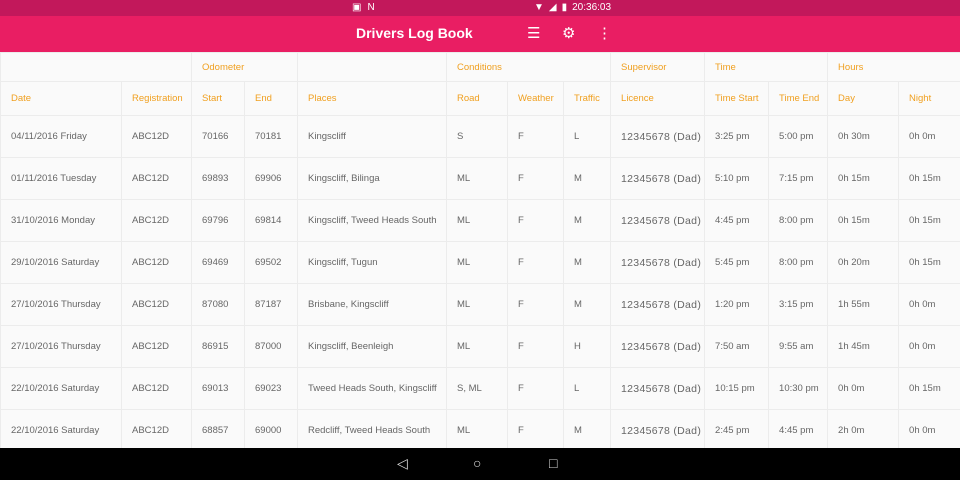 The width and height of the screenshot is (960, 480). What do you see at coordinates (218, 178) in the screenshot?
I see `cell-start: 69893` at bounding box center [218, 178].